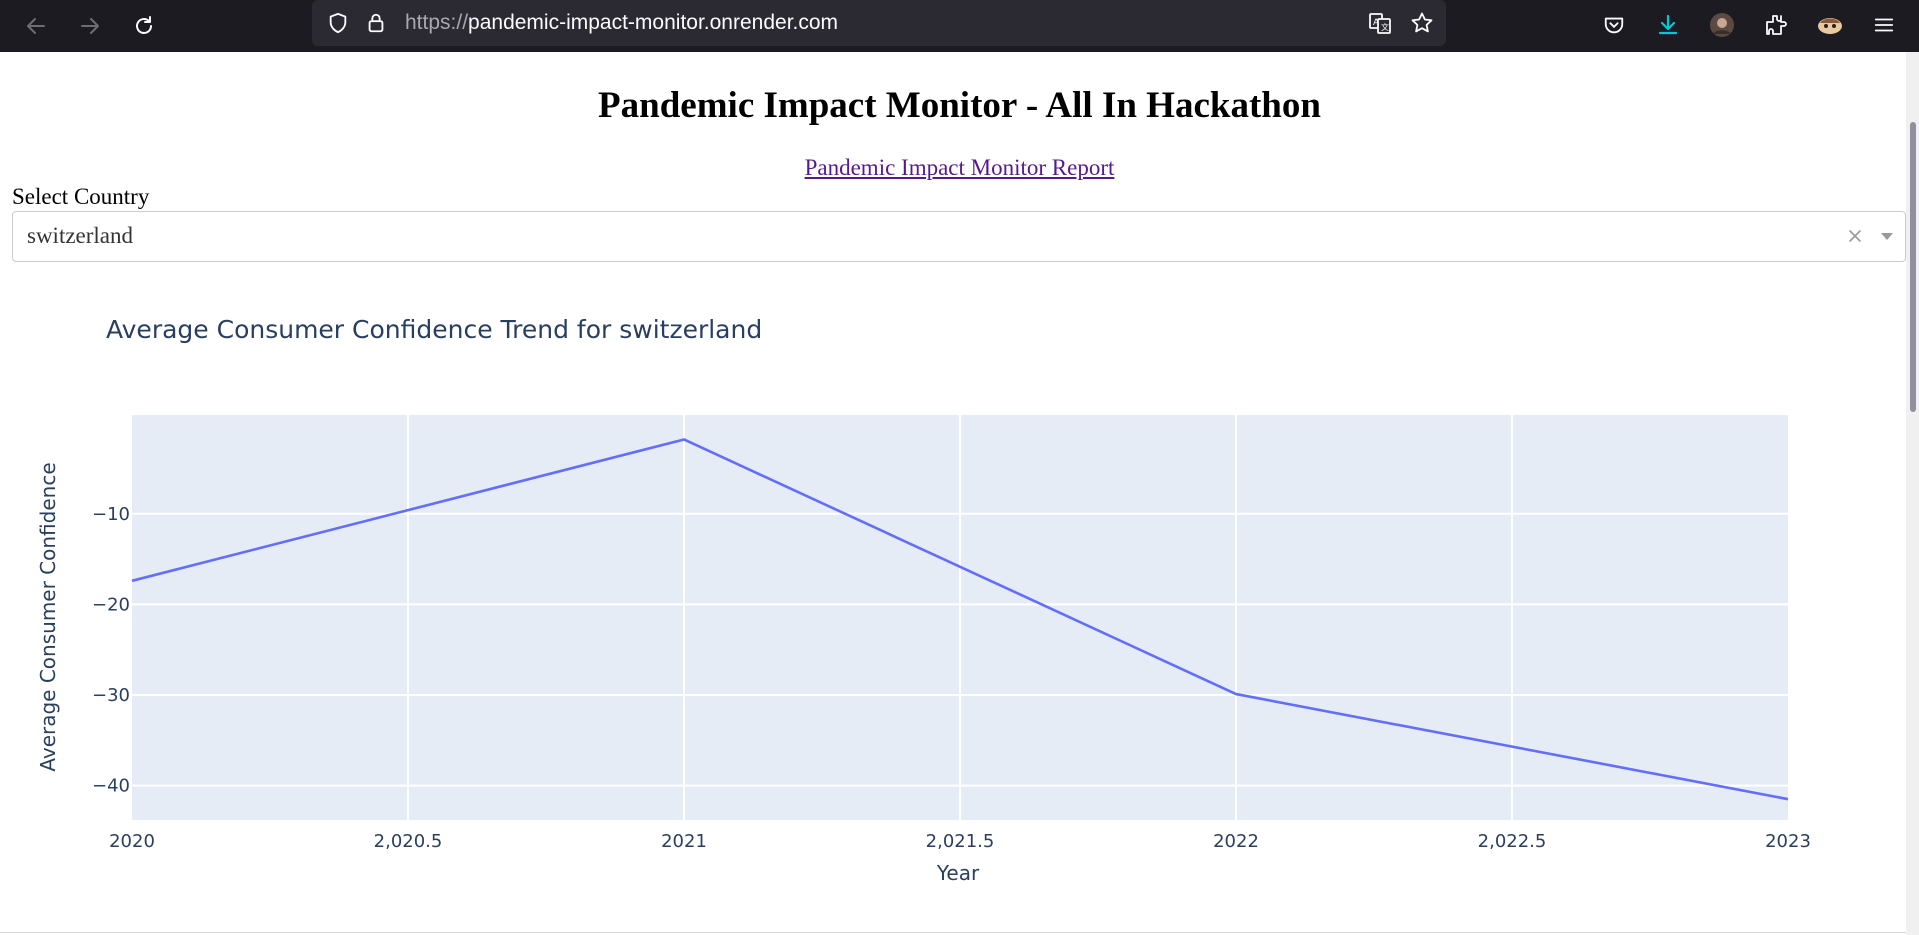 The height and width of the screenshot is (935, 1919). Describe the element at coordinates (437, 22) in the screenshot. I see `url-scheme: https://` at that location.